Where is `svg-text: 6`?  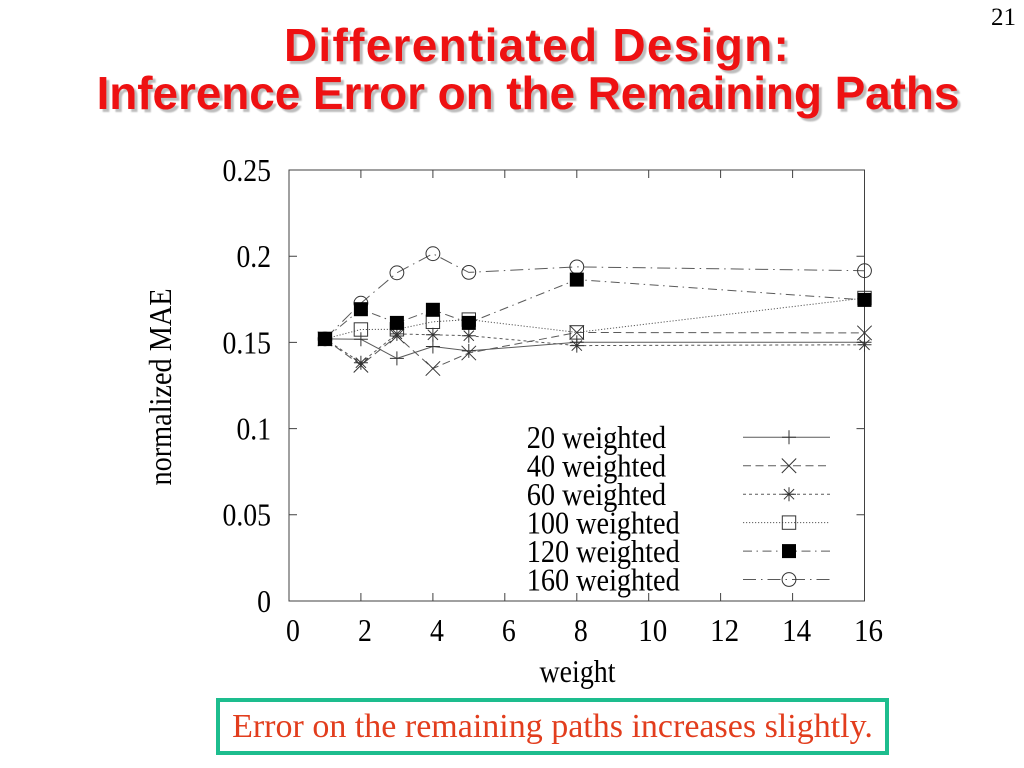
svg-text: 6 is located at coordinates (509, 630).